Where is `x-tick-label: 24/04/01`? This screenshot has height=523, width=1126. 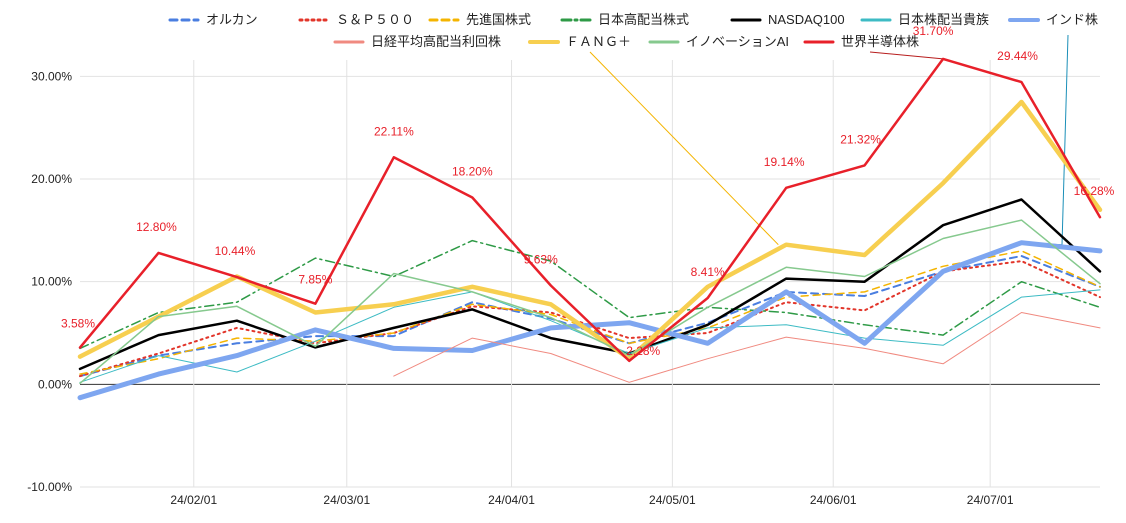
x-tick-label: 24/04/01 is located at coordinates (511, 500).